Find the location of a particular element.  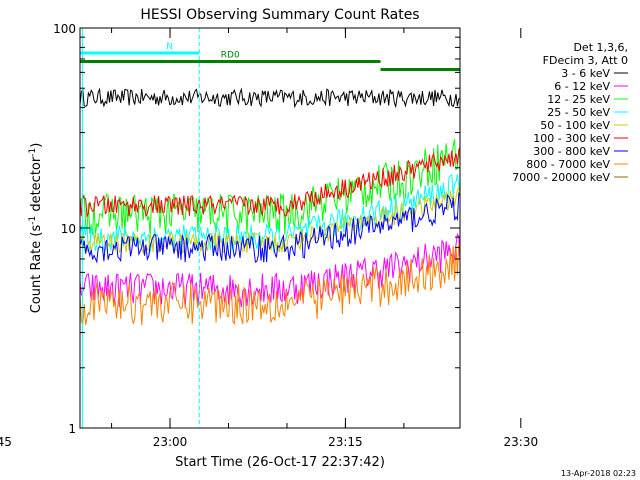

legend-header-line: FDecim 3, Att 0 is located at coordinates (585, 60).